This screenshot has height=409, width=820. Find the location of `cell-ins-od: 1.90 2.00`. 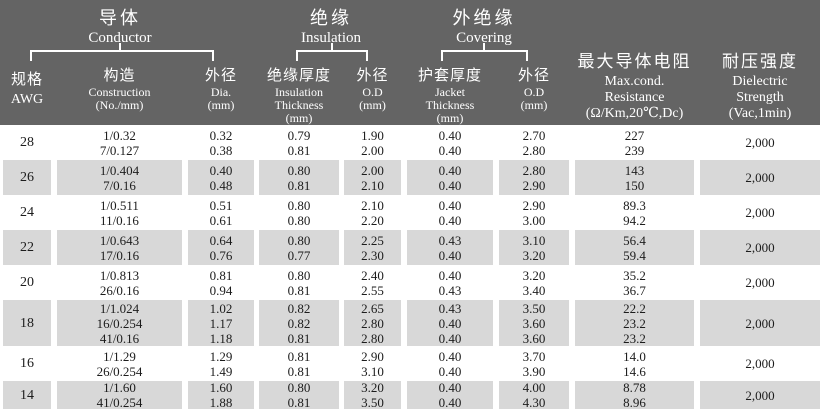

cell-ins-od: 1.90 2.00 is located at coordinates (372, 142).